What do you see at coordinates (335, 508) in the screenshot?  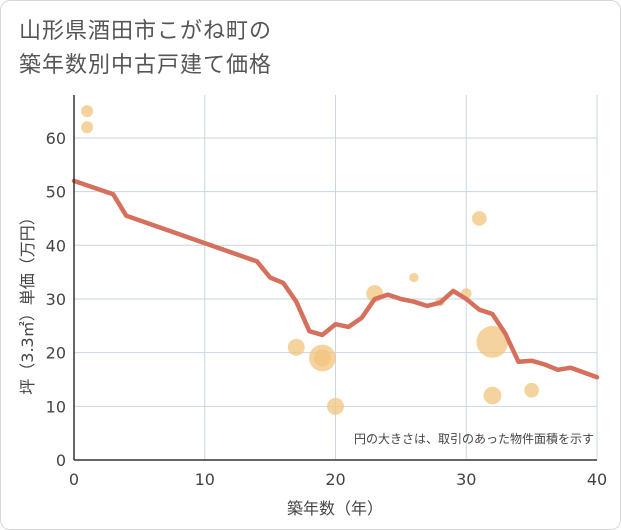 I see `x-axis-label: 築年数（年）` at bounding box center [335, 508].